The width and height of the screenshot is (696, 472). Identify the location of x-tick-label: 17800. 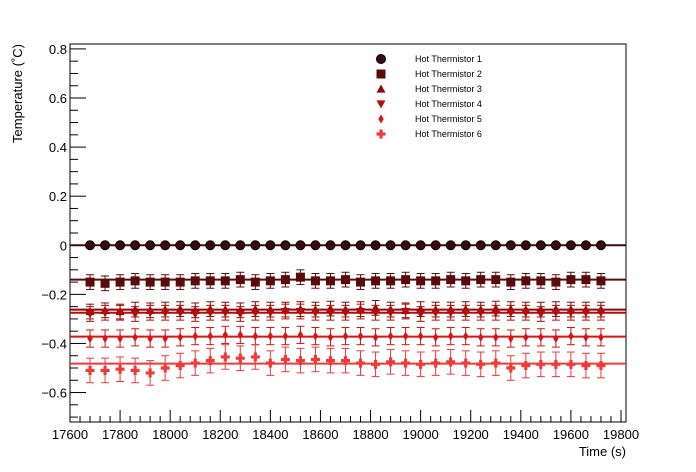
(120, 434).